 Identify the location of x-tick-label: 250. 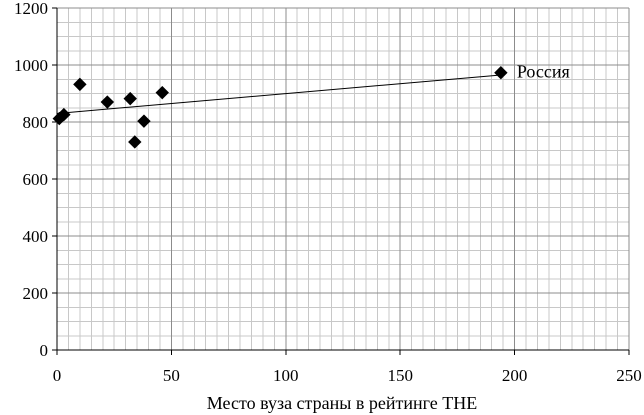
(629, 375).